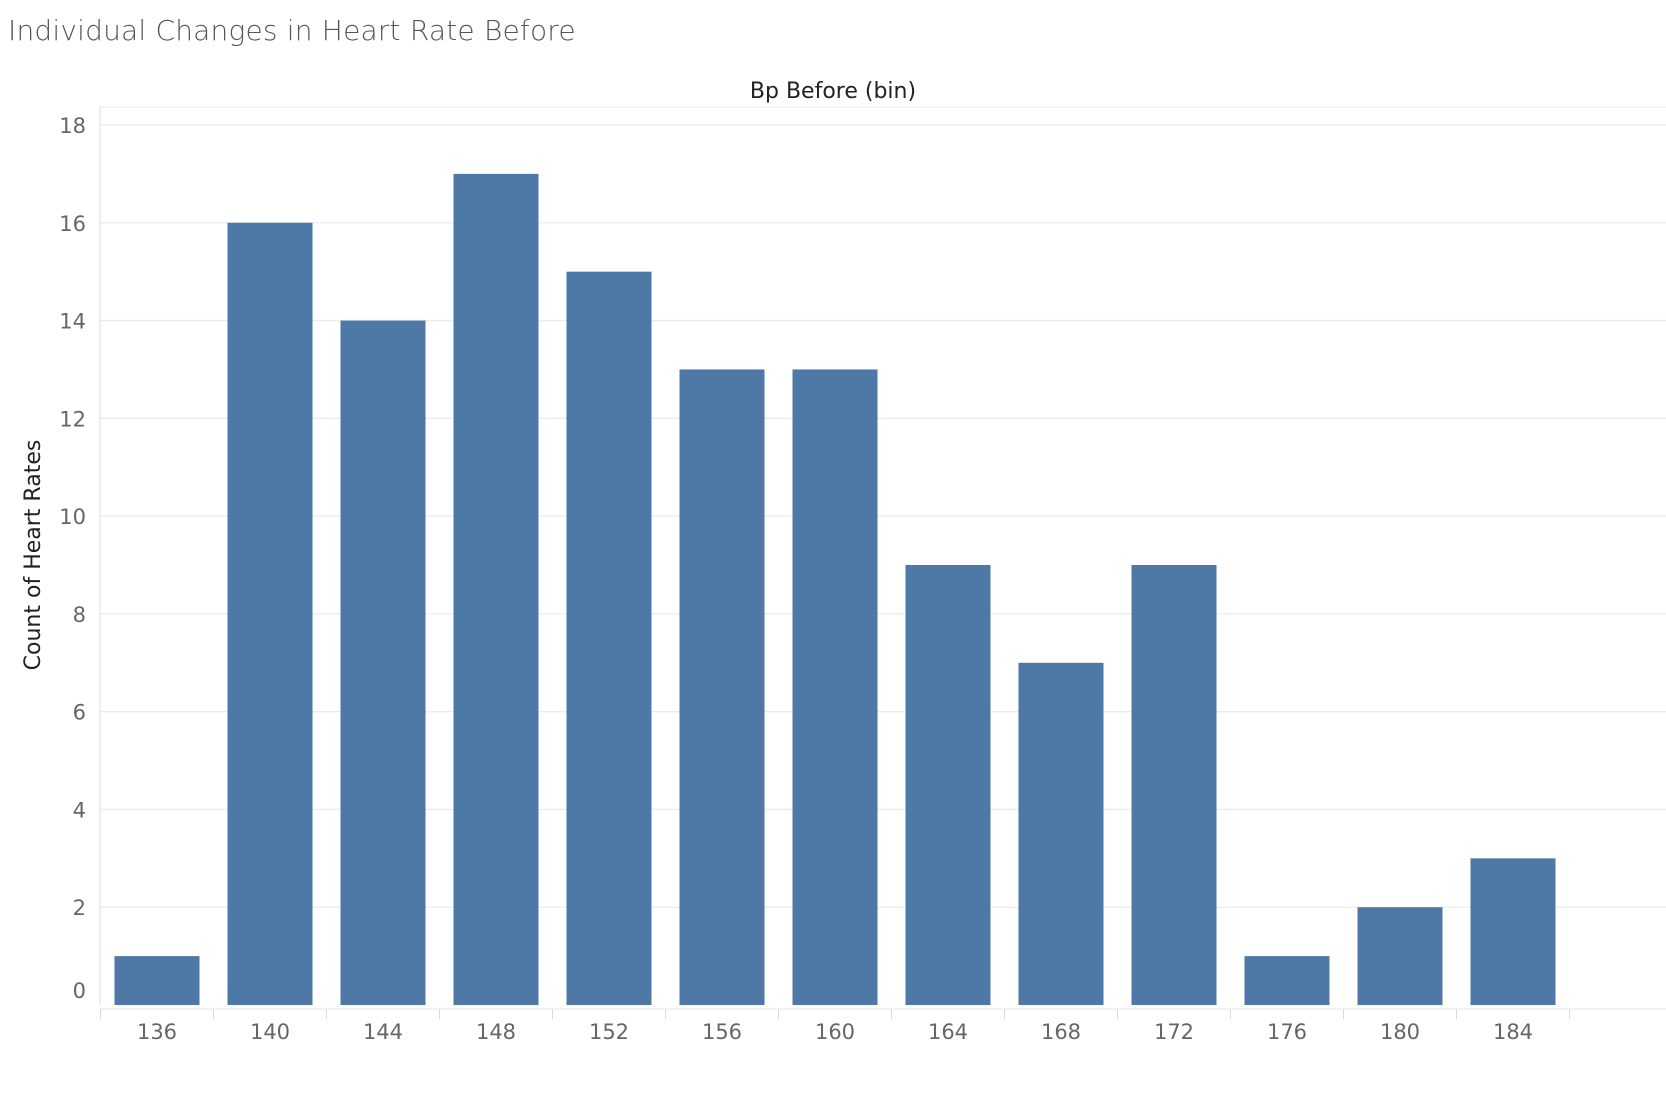  What do you see at coordinates (835, 1032) in the screenshot?
I see `x-tick-label: 160` at bounding box center [835, 1032].